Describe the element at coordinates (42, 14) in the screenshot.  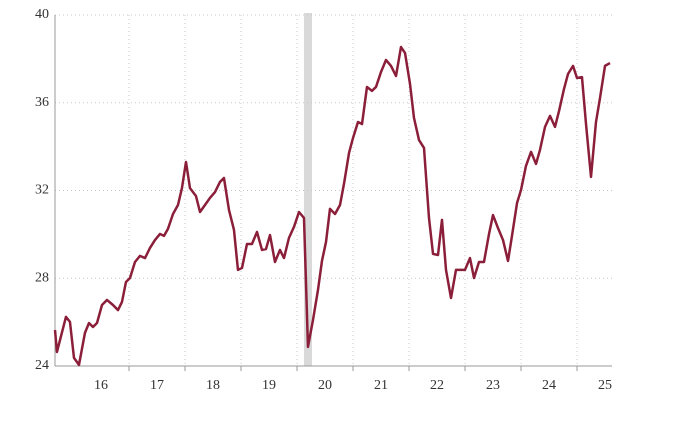
I see `y-tick-label: 40` at that location.